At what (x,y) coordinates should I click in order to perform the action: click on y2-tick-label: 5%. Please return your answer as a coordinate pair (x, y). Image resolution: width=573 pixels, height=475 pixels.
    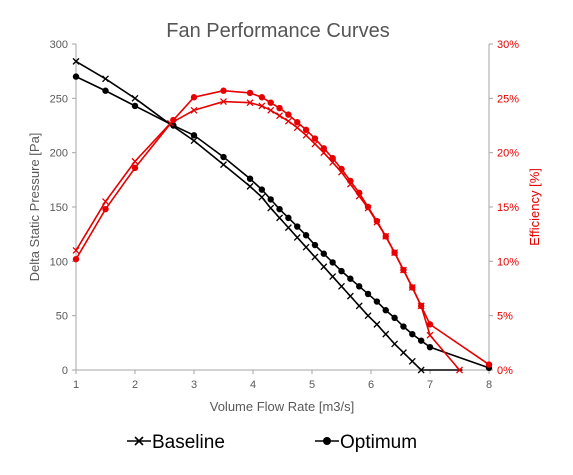
    Looking at the image, I should click on (505, 317).